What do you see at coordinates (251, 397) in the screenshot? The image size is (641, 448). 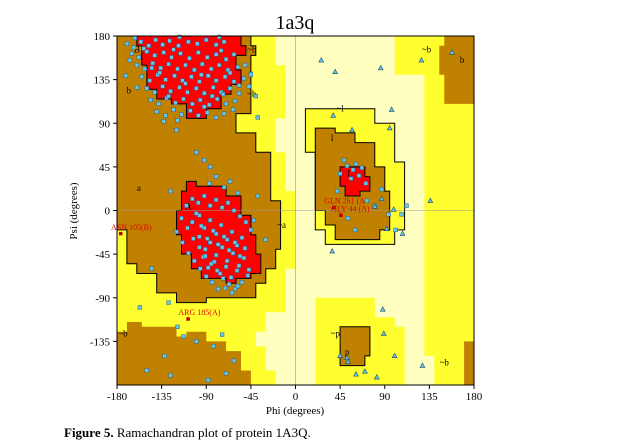 I see `x-tick-label: -45` at bounding box center [251, 397].